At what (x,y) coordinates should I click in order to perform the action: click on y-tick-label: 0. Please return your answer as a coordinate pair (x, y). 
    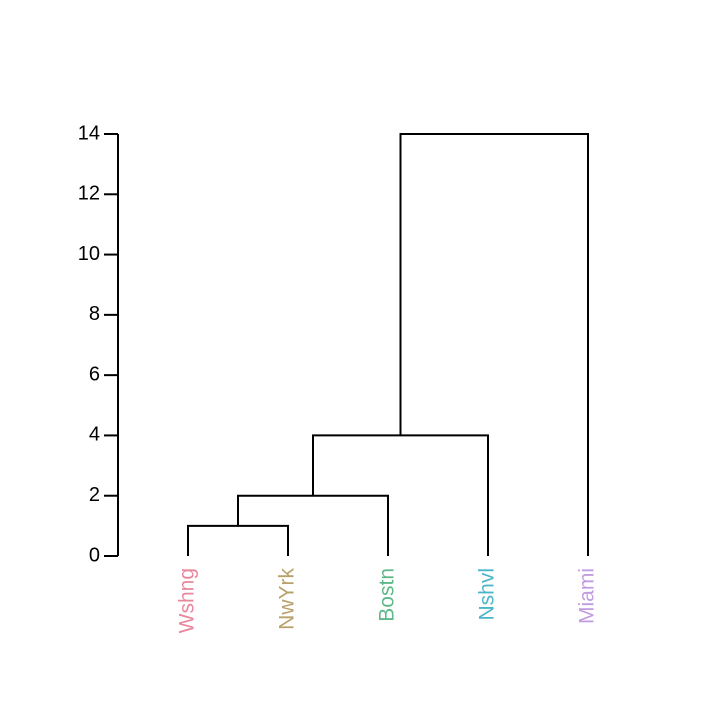
    Looking at the image, I should click on (94, 555).